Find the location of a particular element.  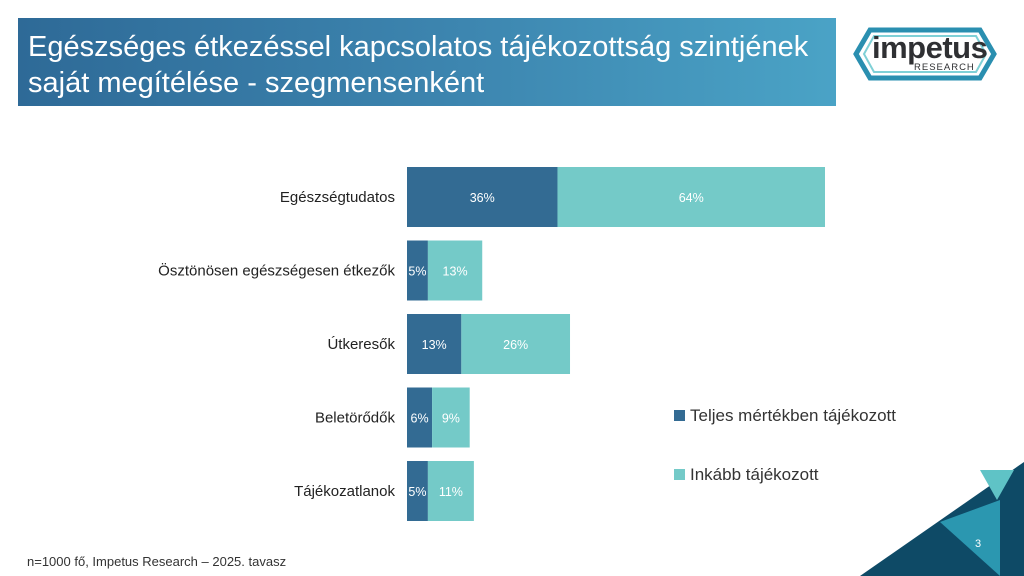

data-label-0-1: 5% is located at coordinates (417, 272).